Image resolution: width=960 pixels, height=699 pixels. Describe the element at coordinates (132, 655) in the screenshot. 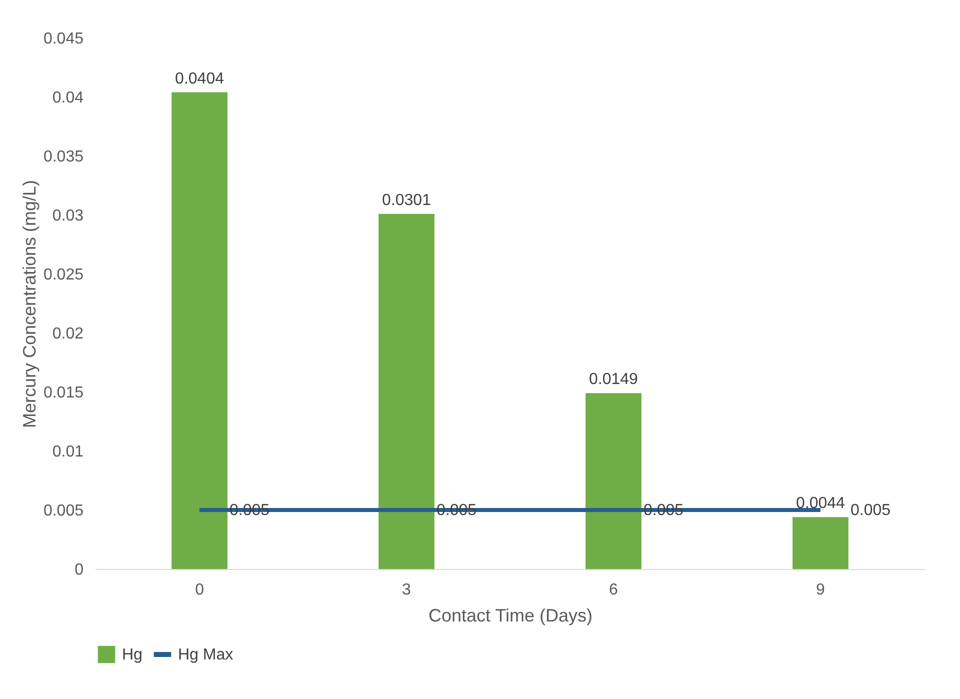

I see `legend-label: Hg` at that location.